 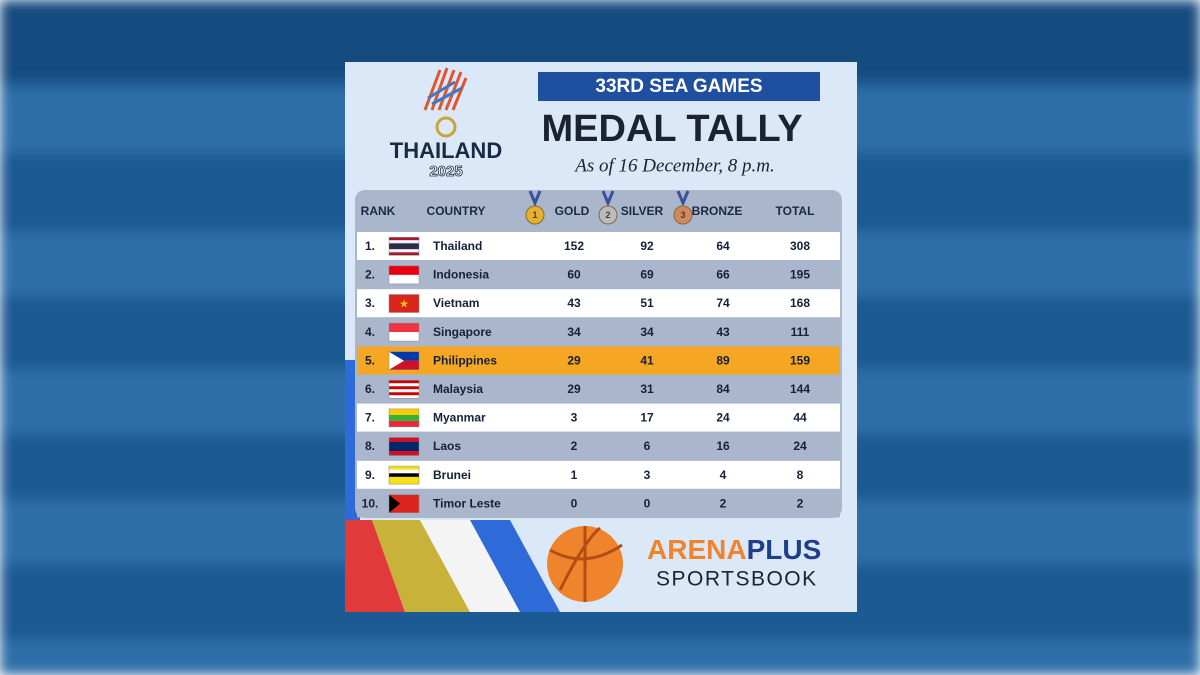 What do you see at coordinates (462, 332) in the screenshot?
I see `country: Singapore` at bounding box center [462, 332].